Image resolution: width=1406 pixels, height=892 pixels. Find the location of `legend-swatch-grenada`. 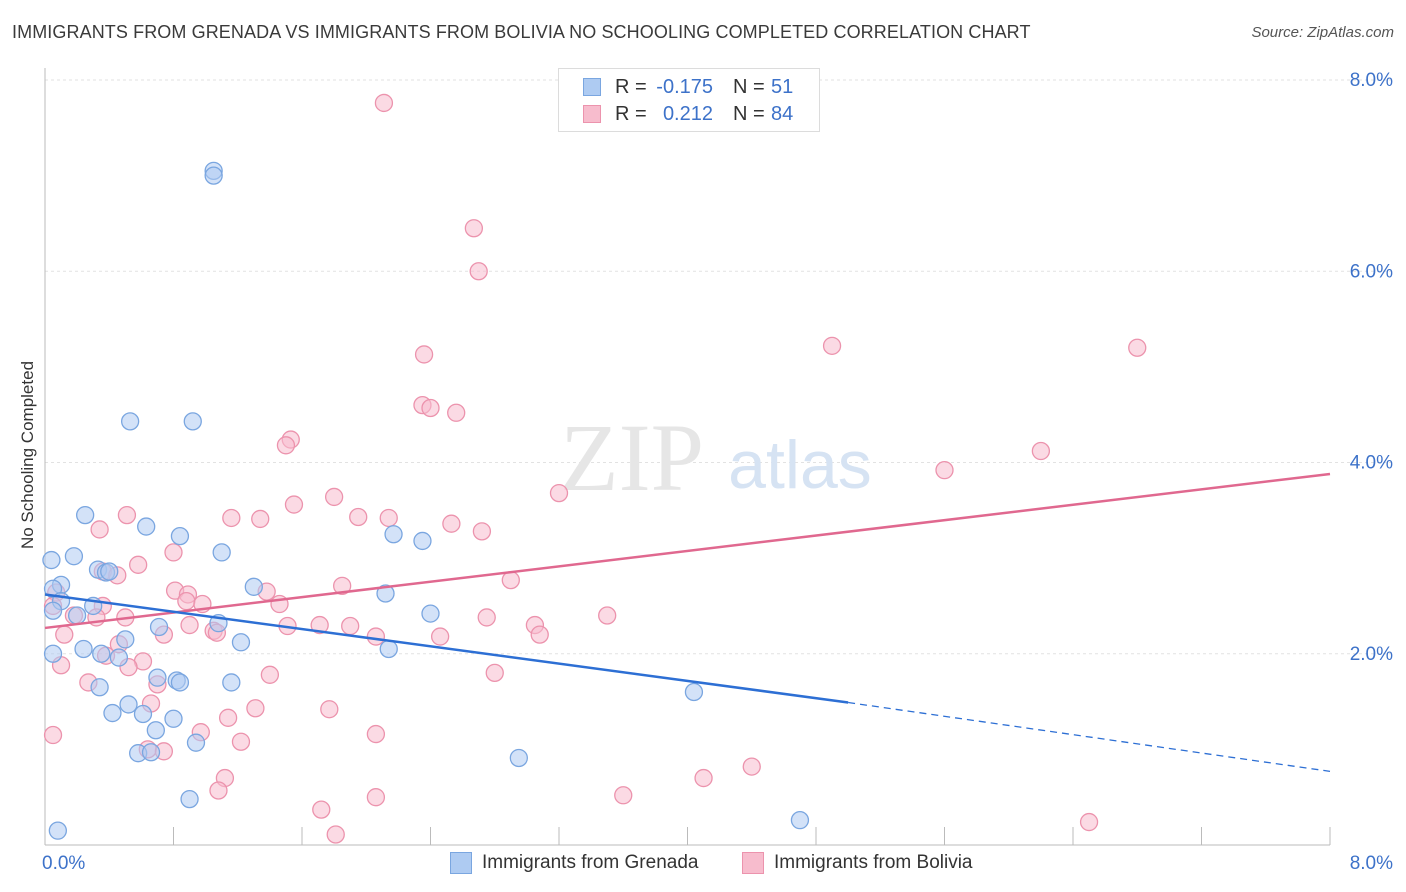

legend-swatch-grenada is located at coordinates (592, 87).